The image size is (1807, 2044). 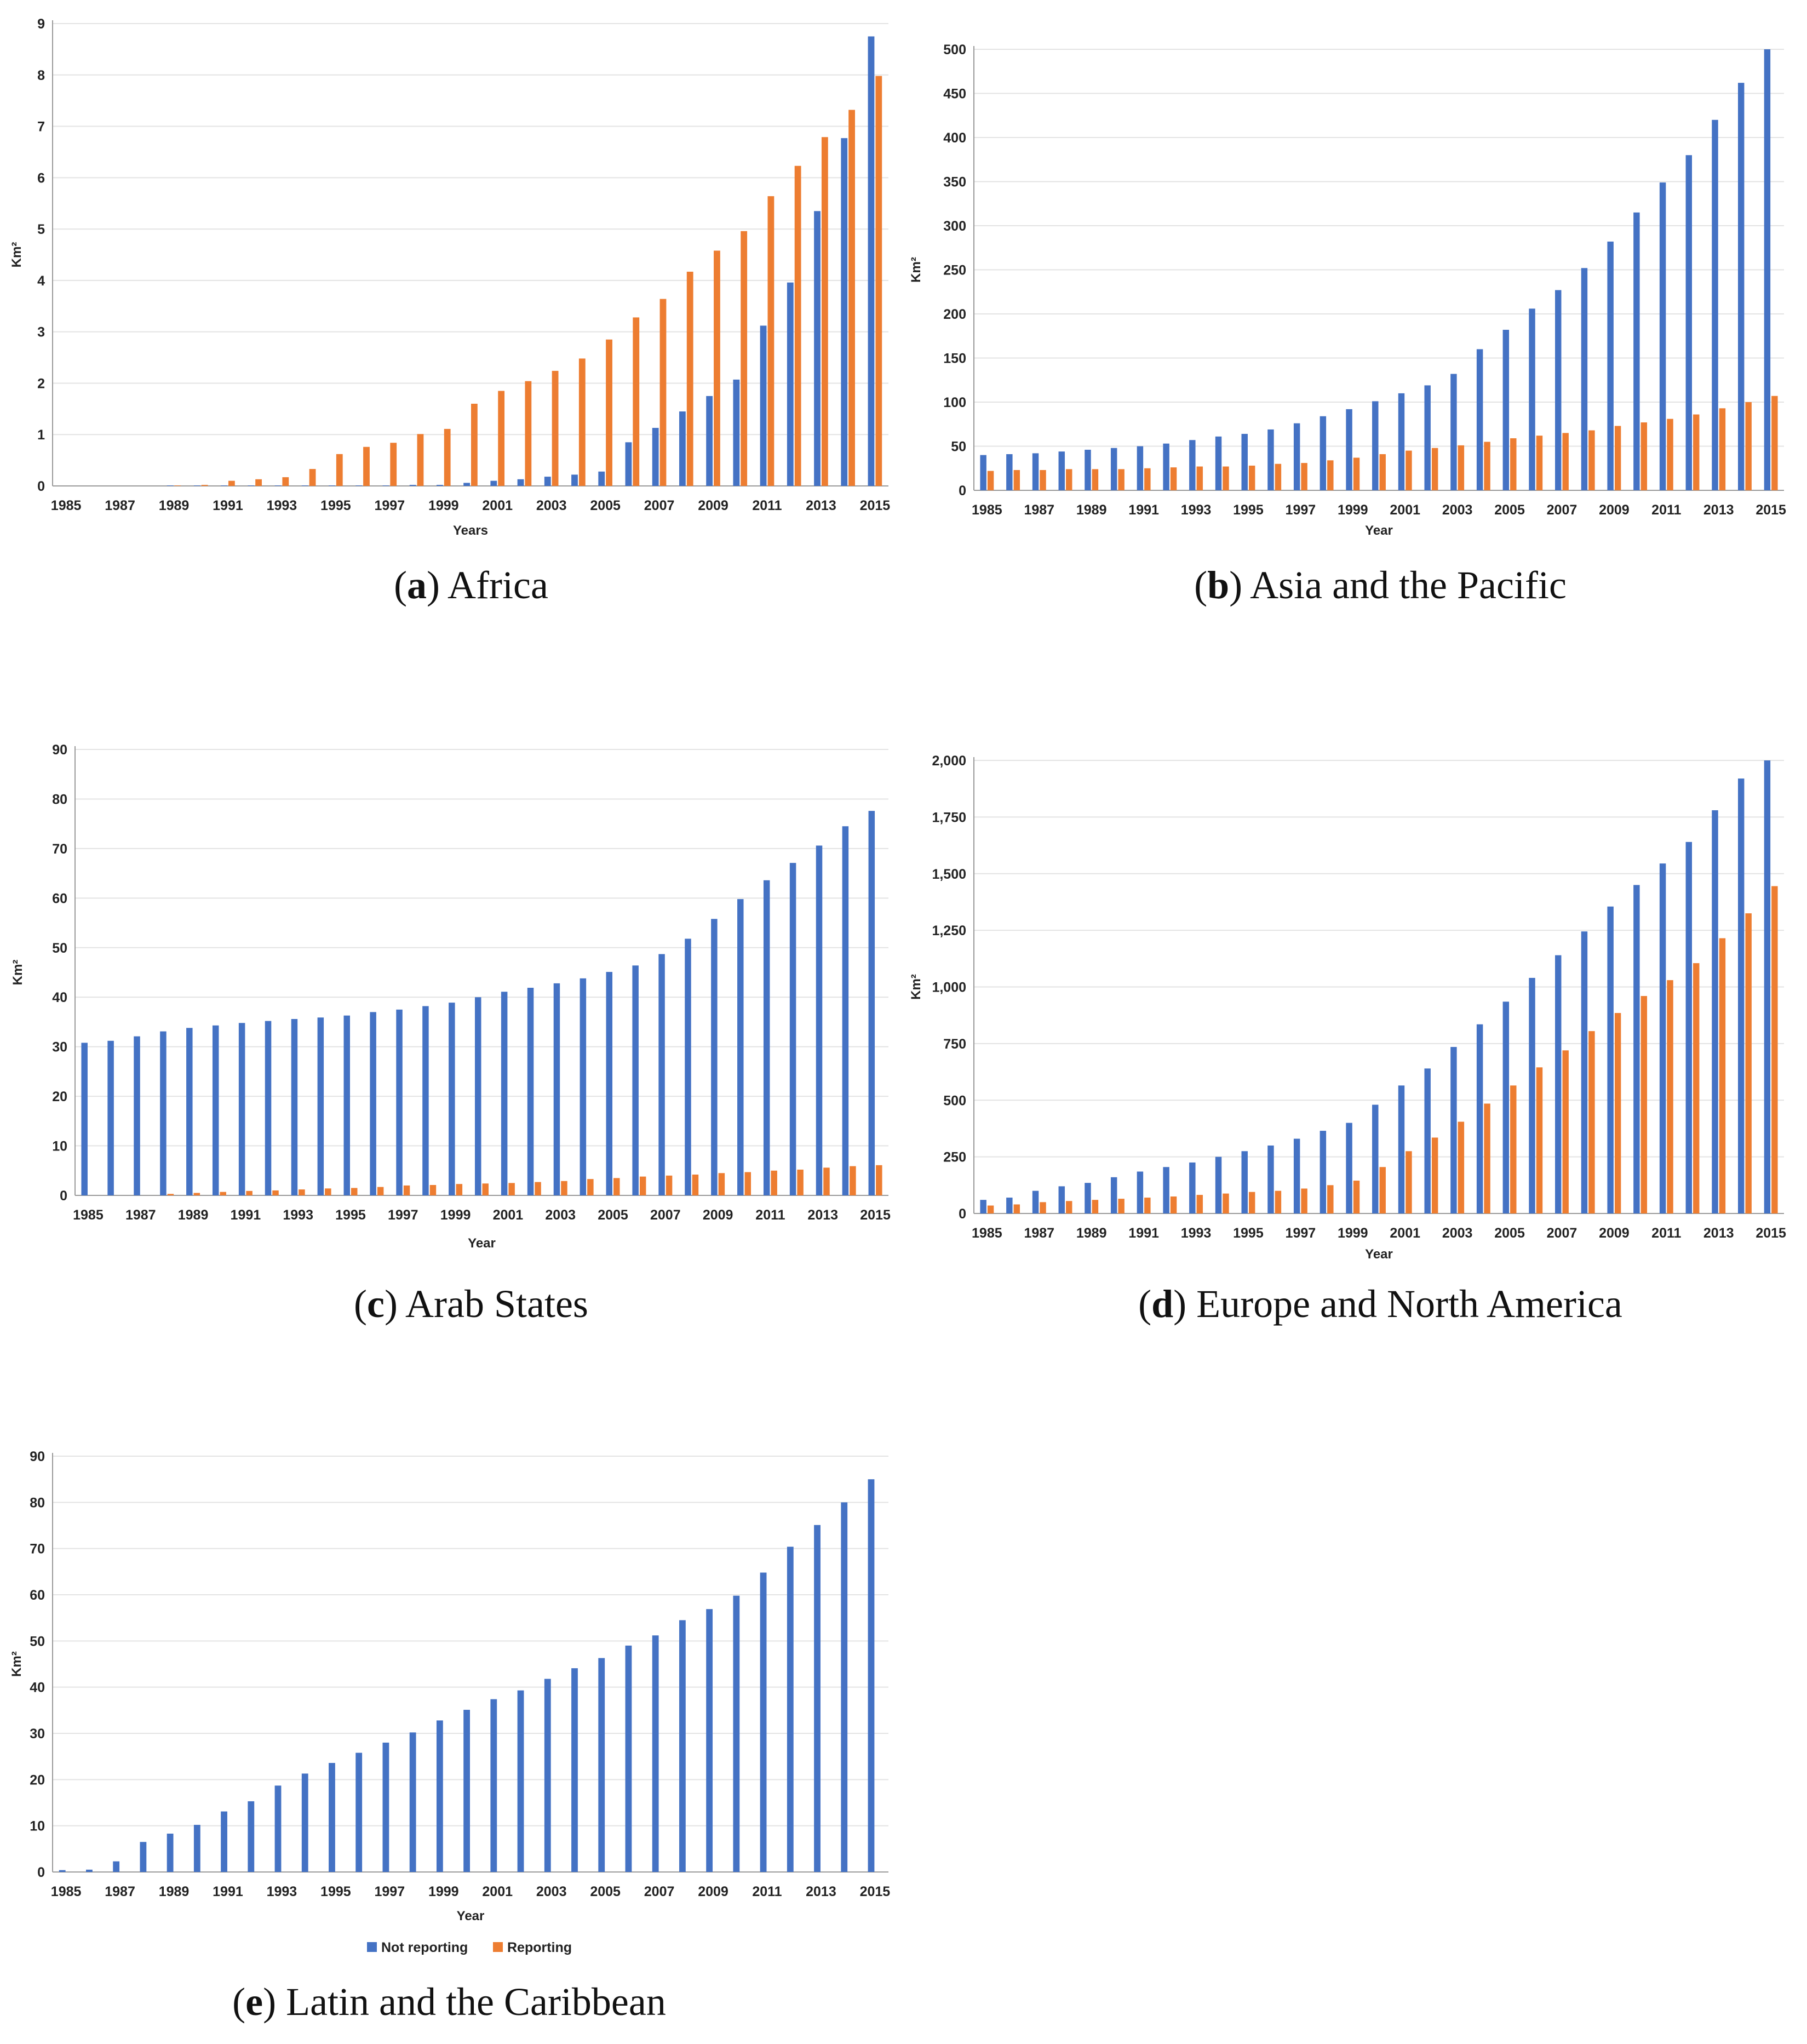 What do you see at coordinates (41, 127) in the screenshot?
I see `y-tick-label: 7` at bounding box center [41, 127].